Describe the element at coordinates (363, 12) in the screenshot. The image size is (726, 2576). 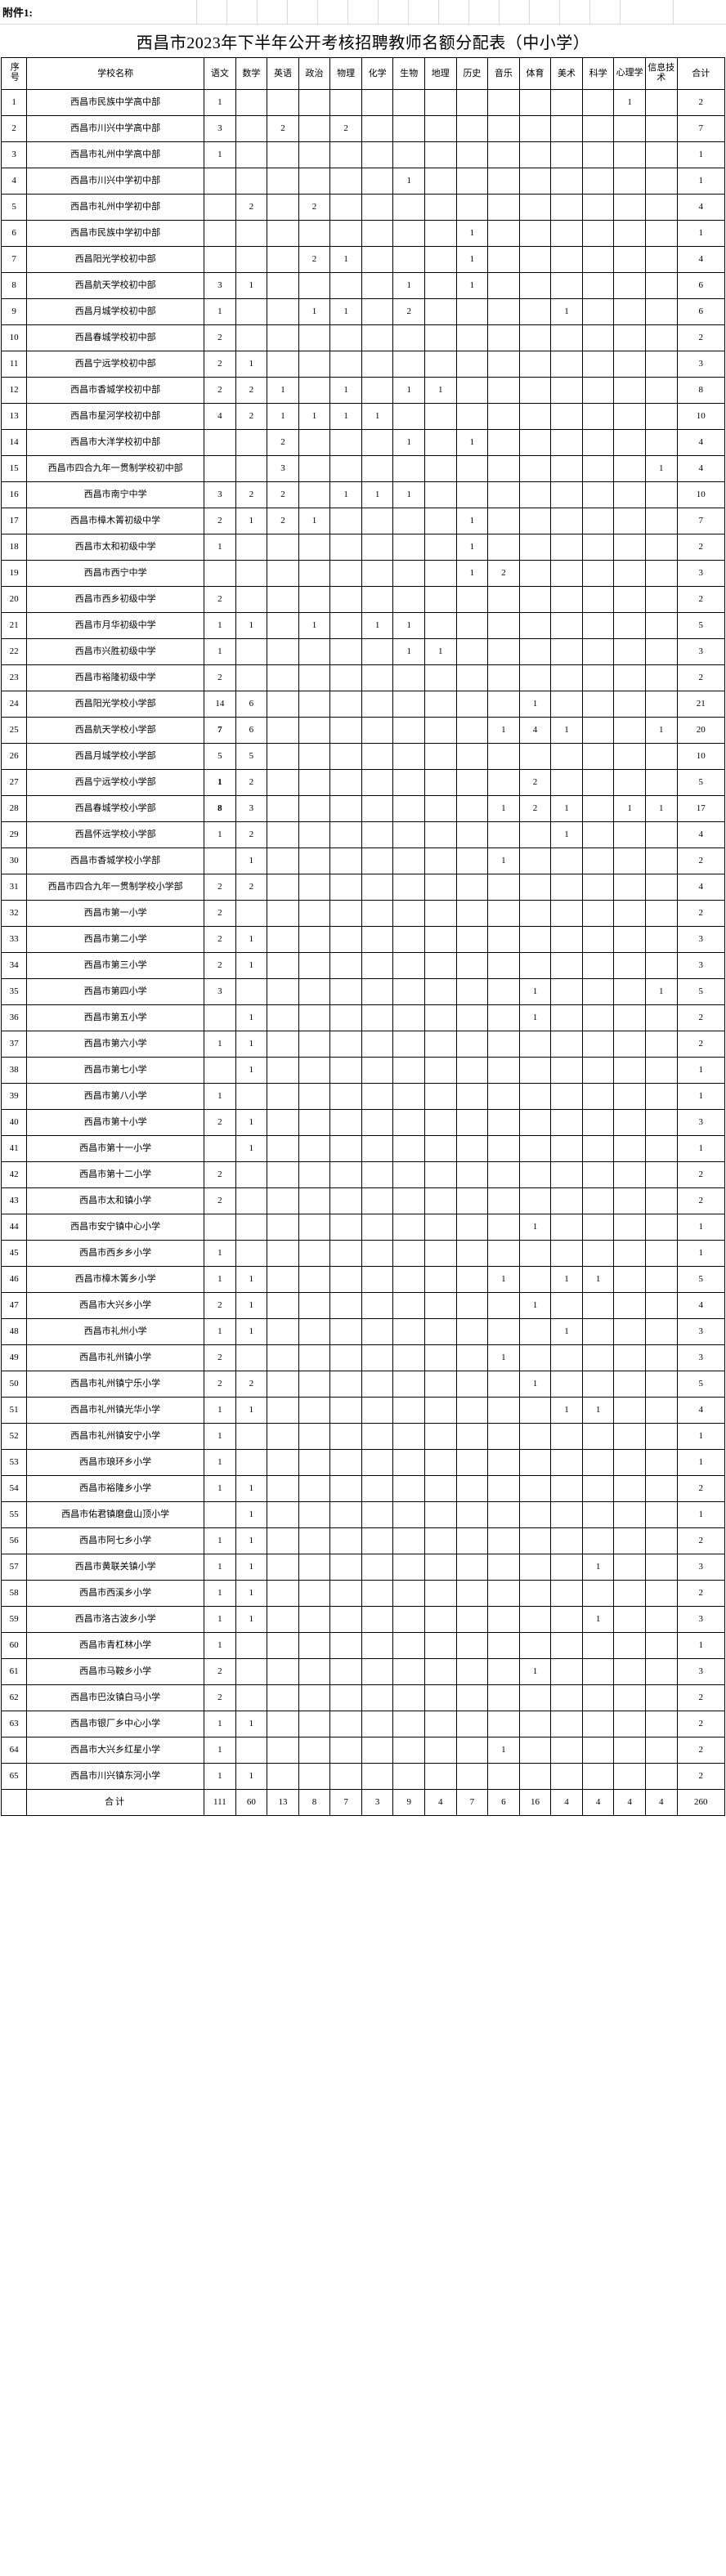
I see `ghost-gridlines` at that location.